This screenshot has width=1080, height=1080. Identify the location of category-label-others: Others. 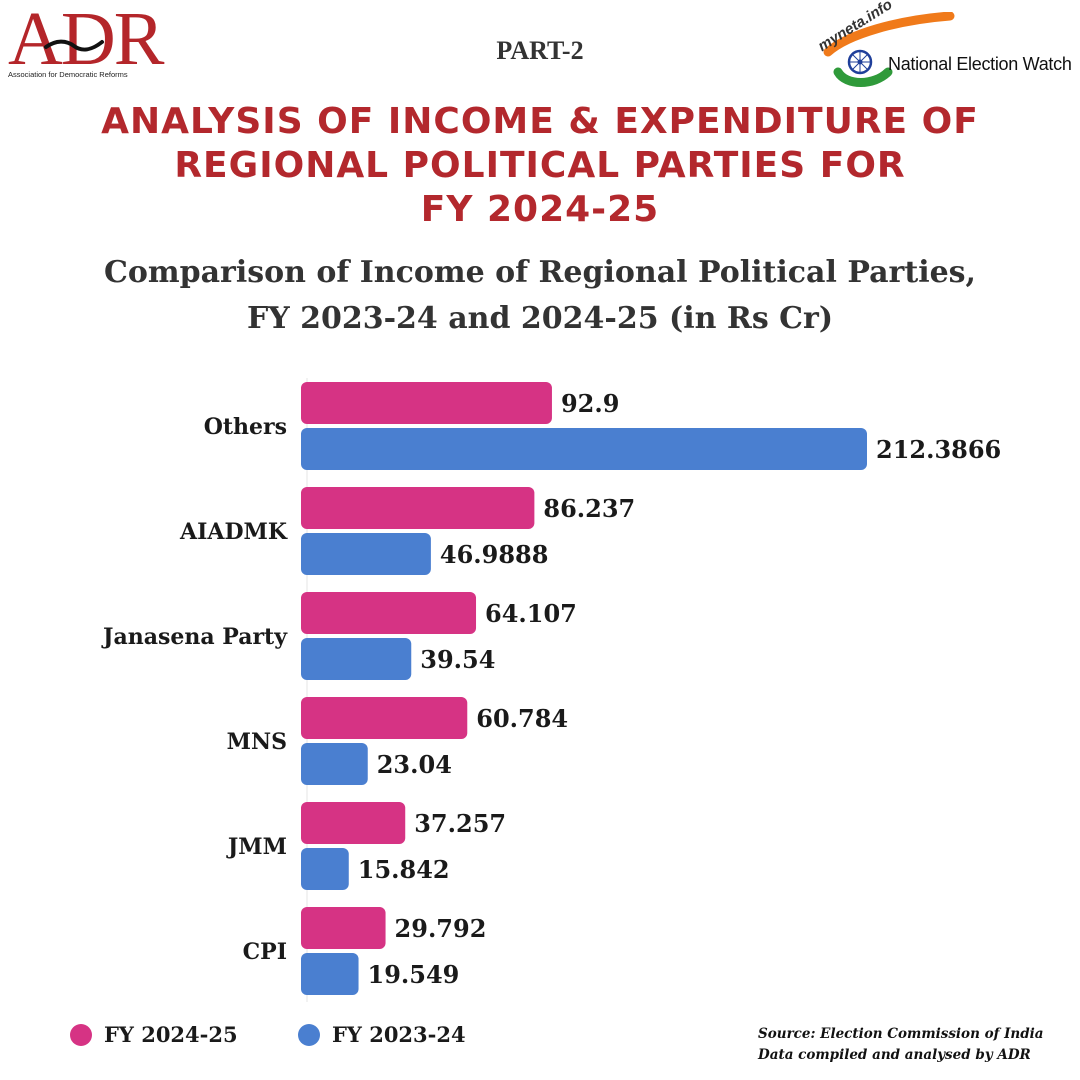
(245, 427).